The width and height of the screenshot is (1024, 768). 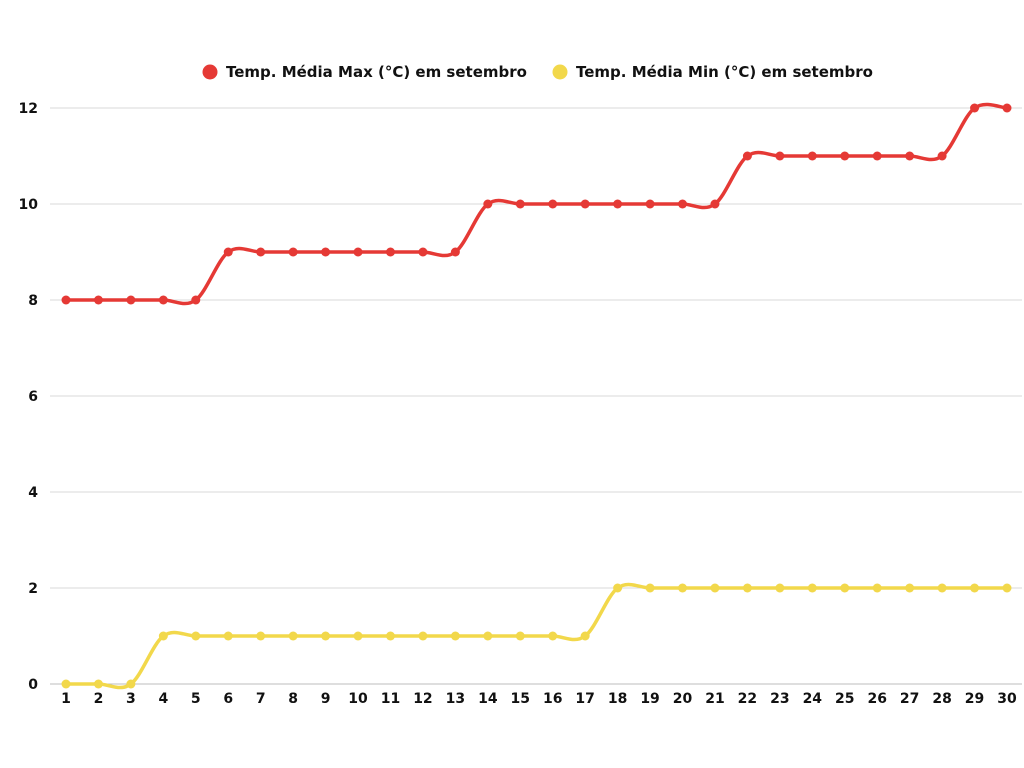 I want to click on x-tick-label: 21, so click(x=714, y=699).